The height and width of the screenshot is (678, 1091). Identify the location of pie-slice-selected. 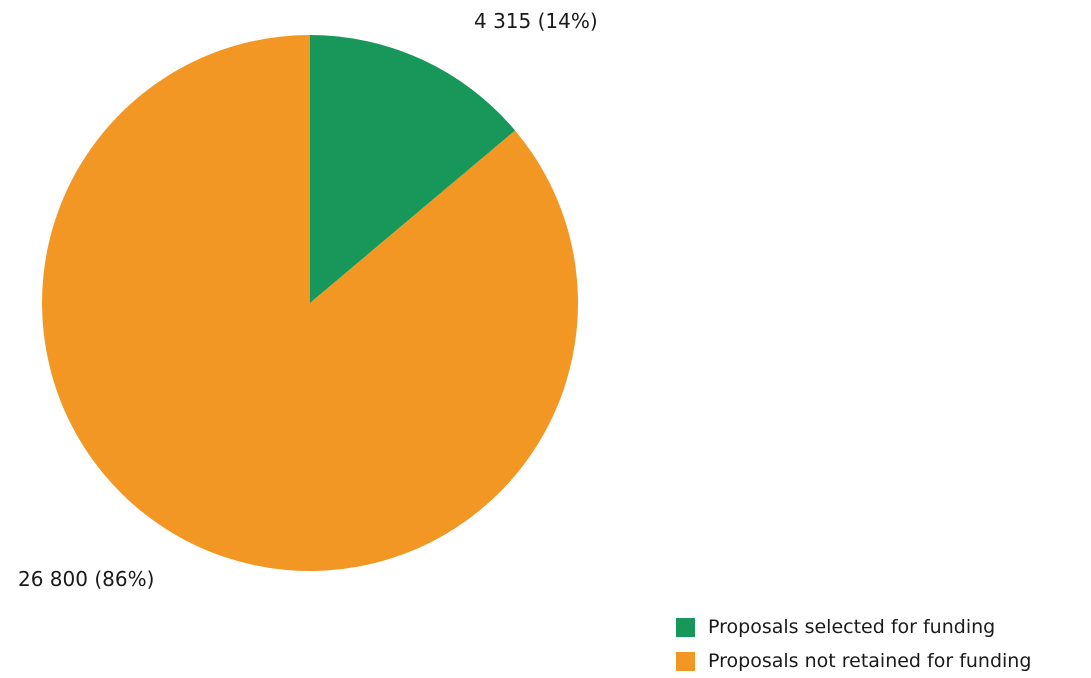
(413, 169).